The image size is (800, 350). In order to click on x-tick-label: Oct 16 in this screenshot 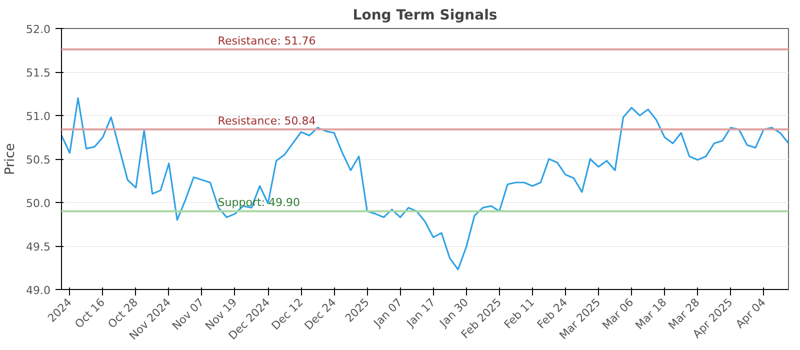, I will do `click(90, 313)`.